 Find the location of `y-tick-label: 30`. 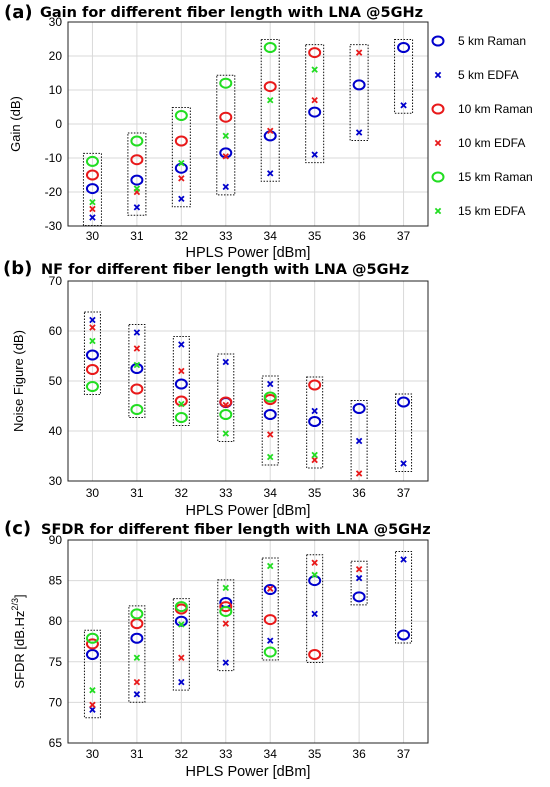

y-tick-label: 30 is located at coordinates (56, 481).